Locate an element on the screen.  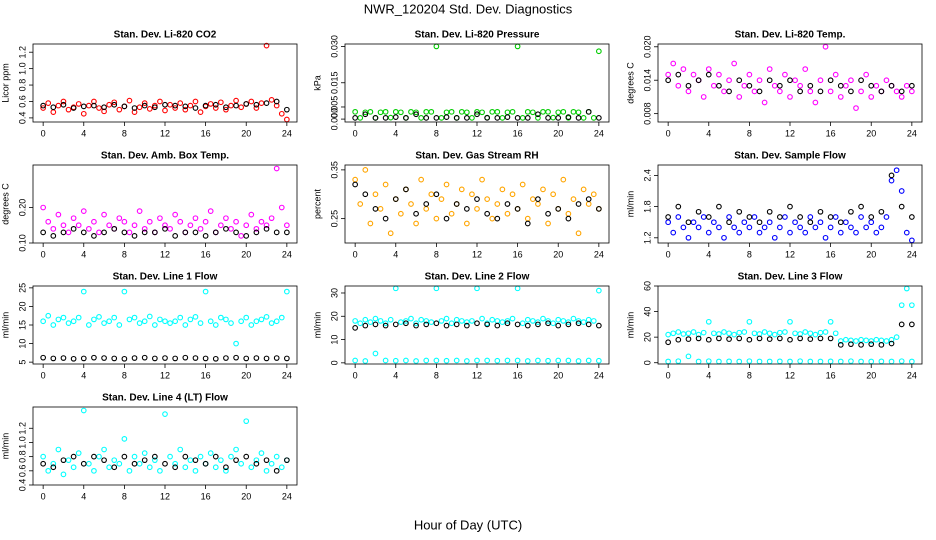
y-tick-label: 0.35 is located at coordinates (334, 170).